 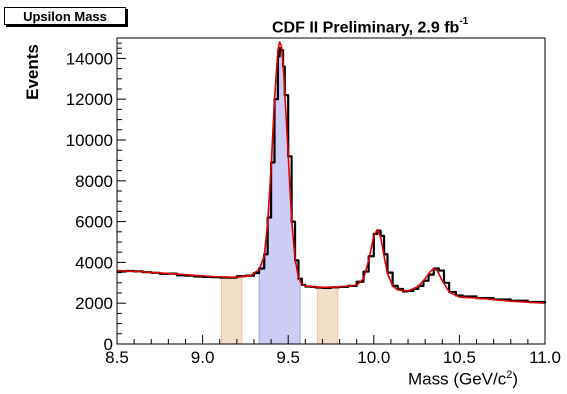 What do you see at coordinates (288, 357) in the screenshot?
I see `x-tick-label: 9.5` at bounding box center [288, 357].